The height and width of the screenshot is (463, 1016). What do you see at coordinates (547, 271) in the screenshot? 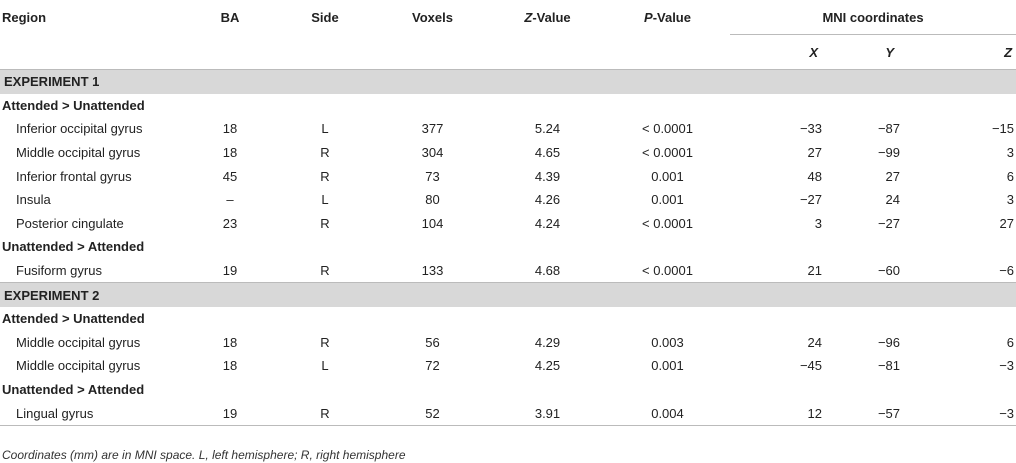
I see `cell-z-value: 4.68` at bounding box center [547, 271].